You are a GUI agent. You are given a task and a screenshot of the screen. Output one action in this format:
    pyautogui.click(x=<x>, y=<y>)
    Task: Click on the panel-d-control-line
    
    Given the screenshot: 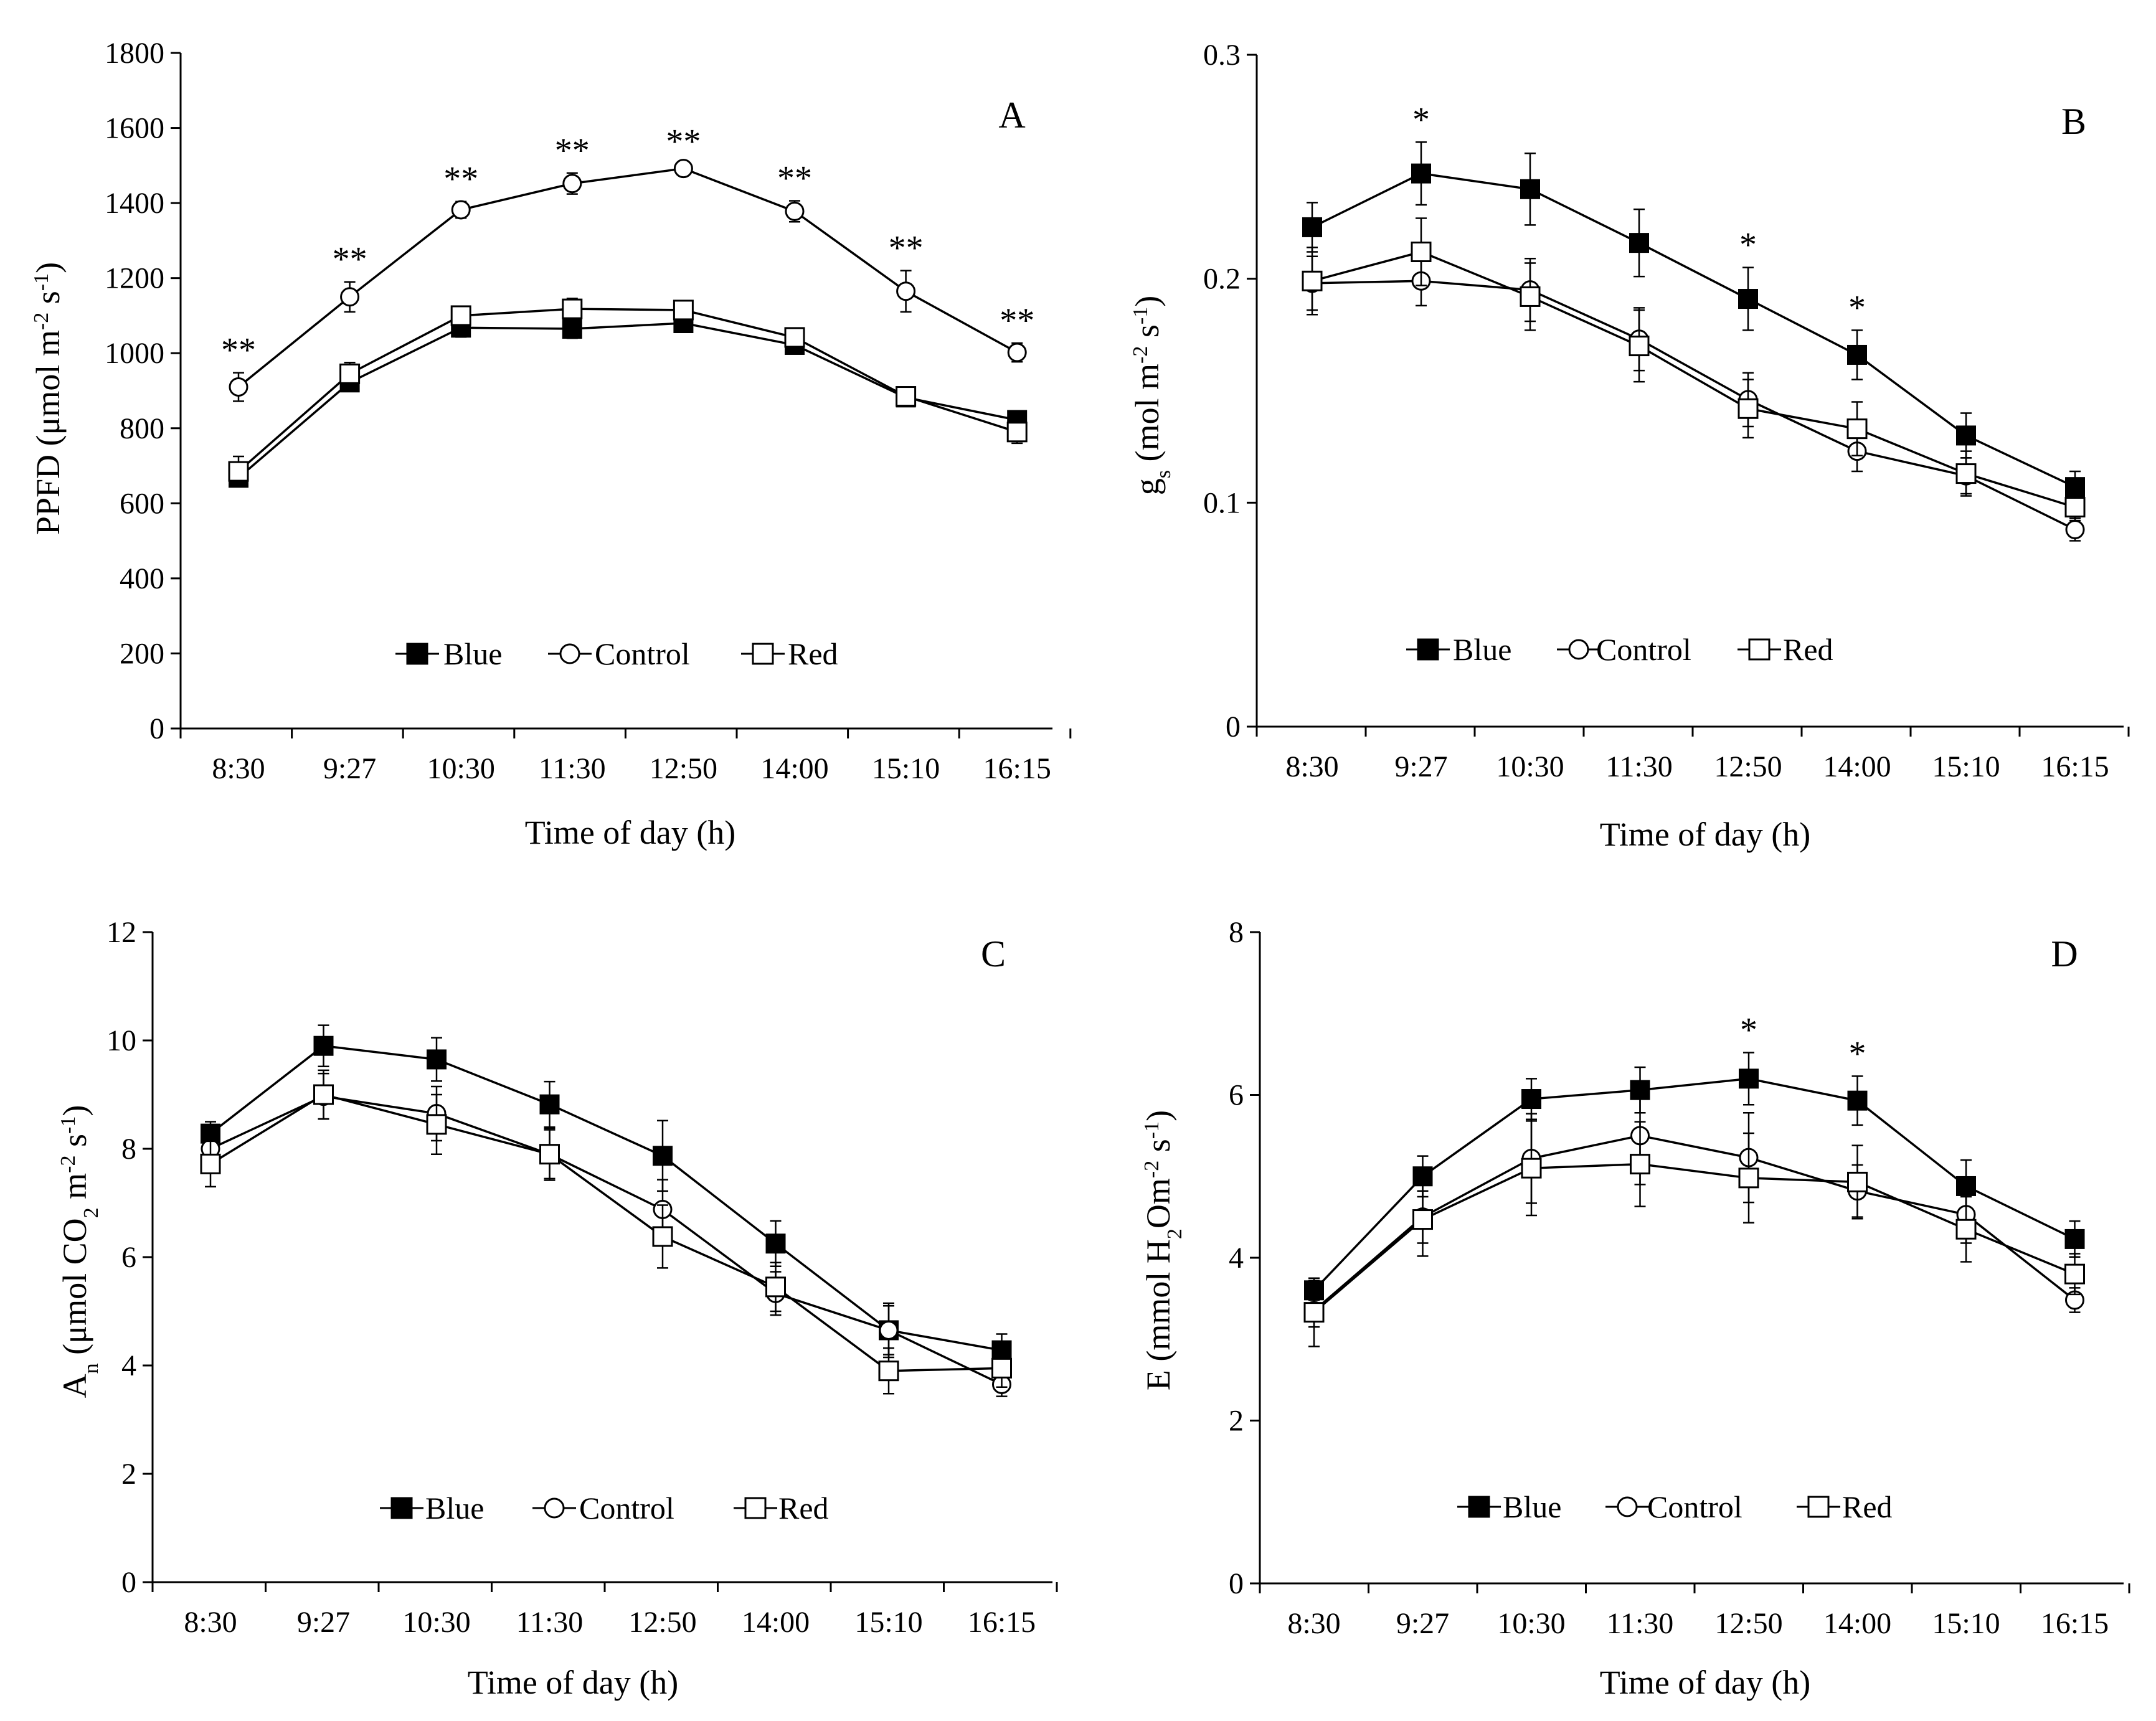 What is the action you would take?
    pyautogui.click(x=1694, y=1223)
    